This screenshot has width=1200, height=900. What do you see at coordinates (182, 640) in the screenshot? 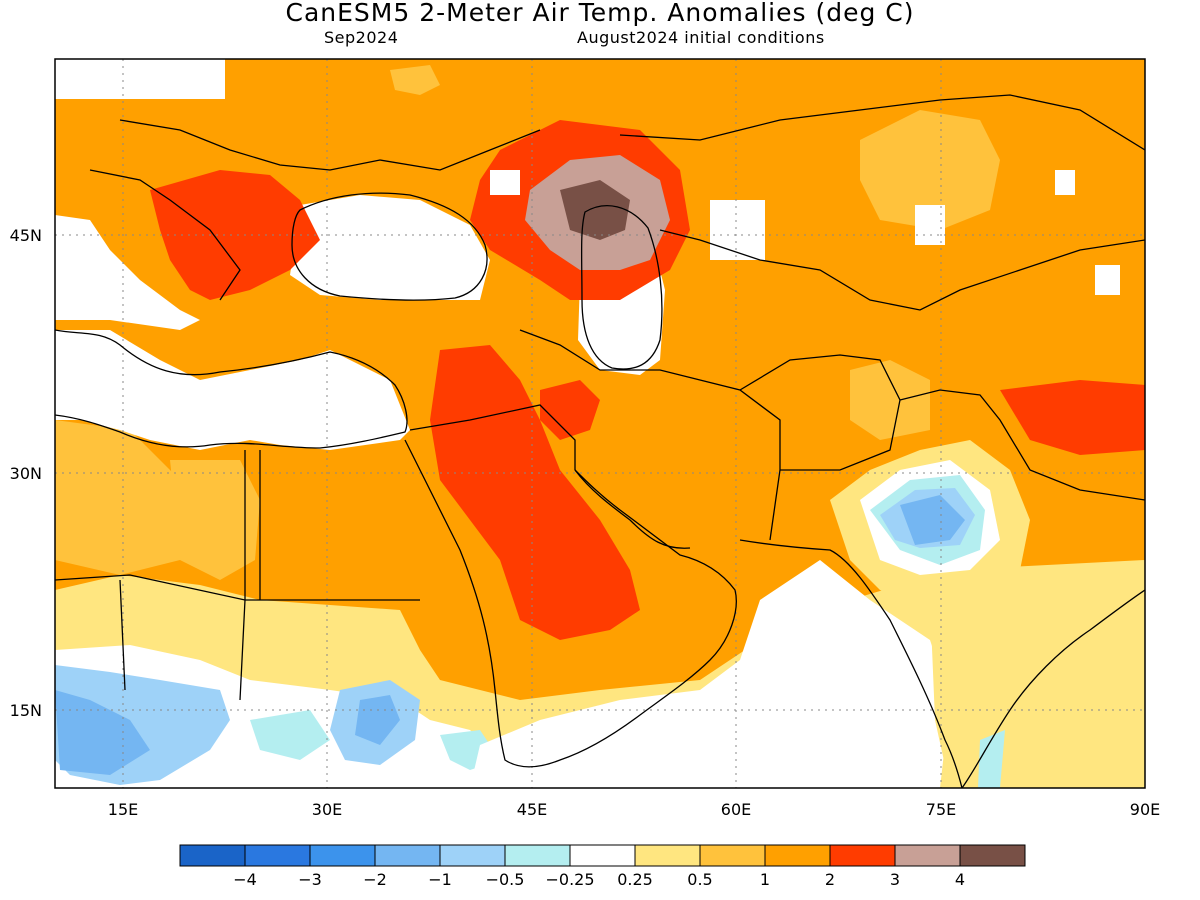
I see `border-chad-niger` at bounding box center [182, 640].